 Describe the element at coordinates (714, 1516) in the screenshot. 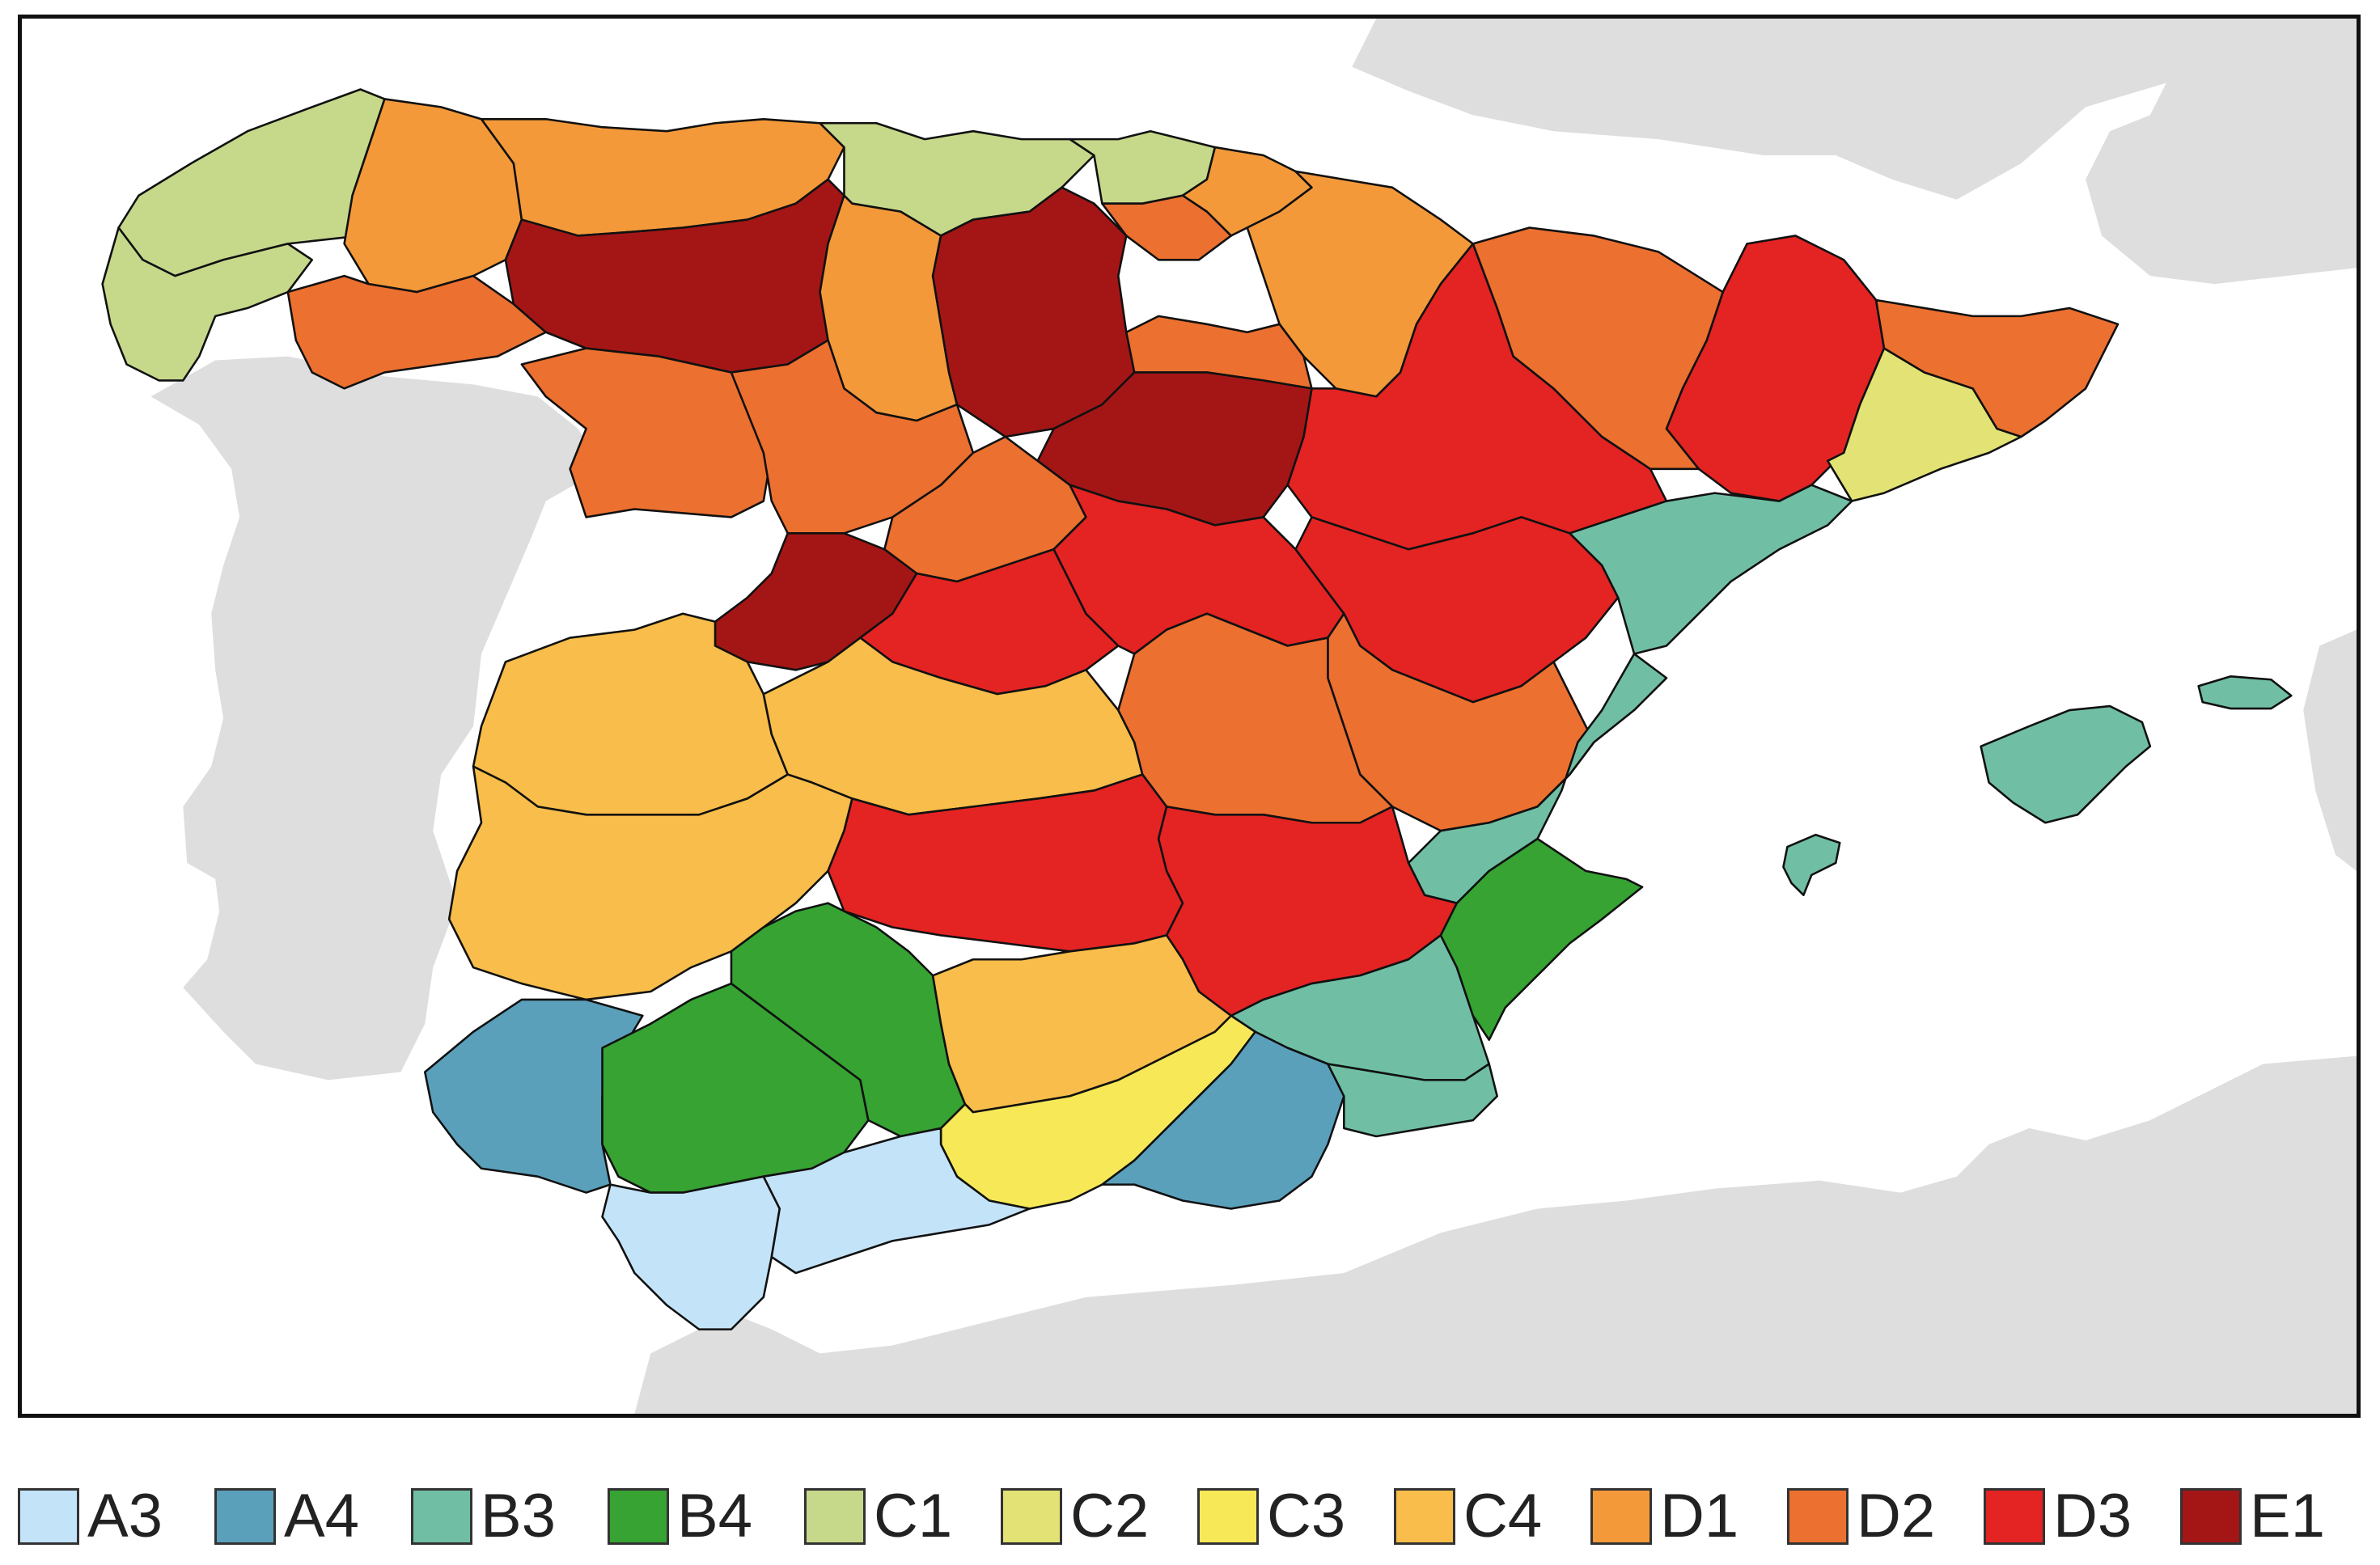

I see `legend-label-b4: B4` at that location.